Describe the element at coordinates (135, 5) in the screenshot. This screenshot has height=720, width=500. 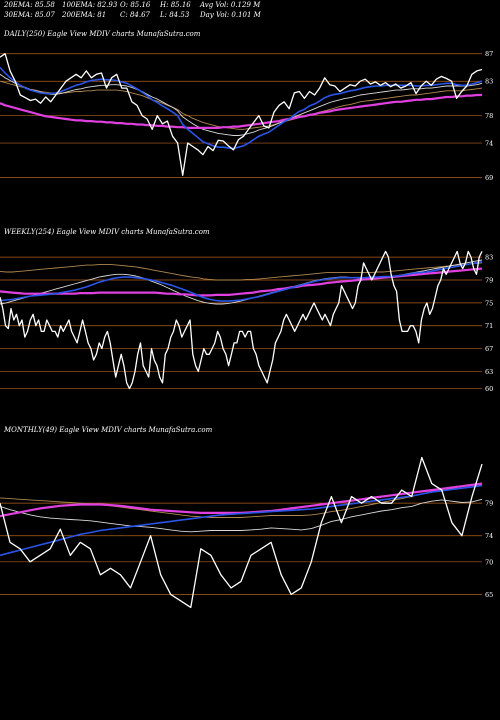
I see `header-open: O: 85.16` at that location.